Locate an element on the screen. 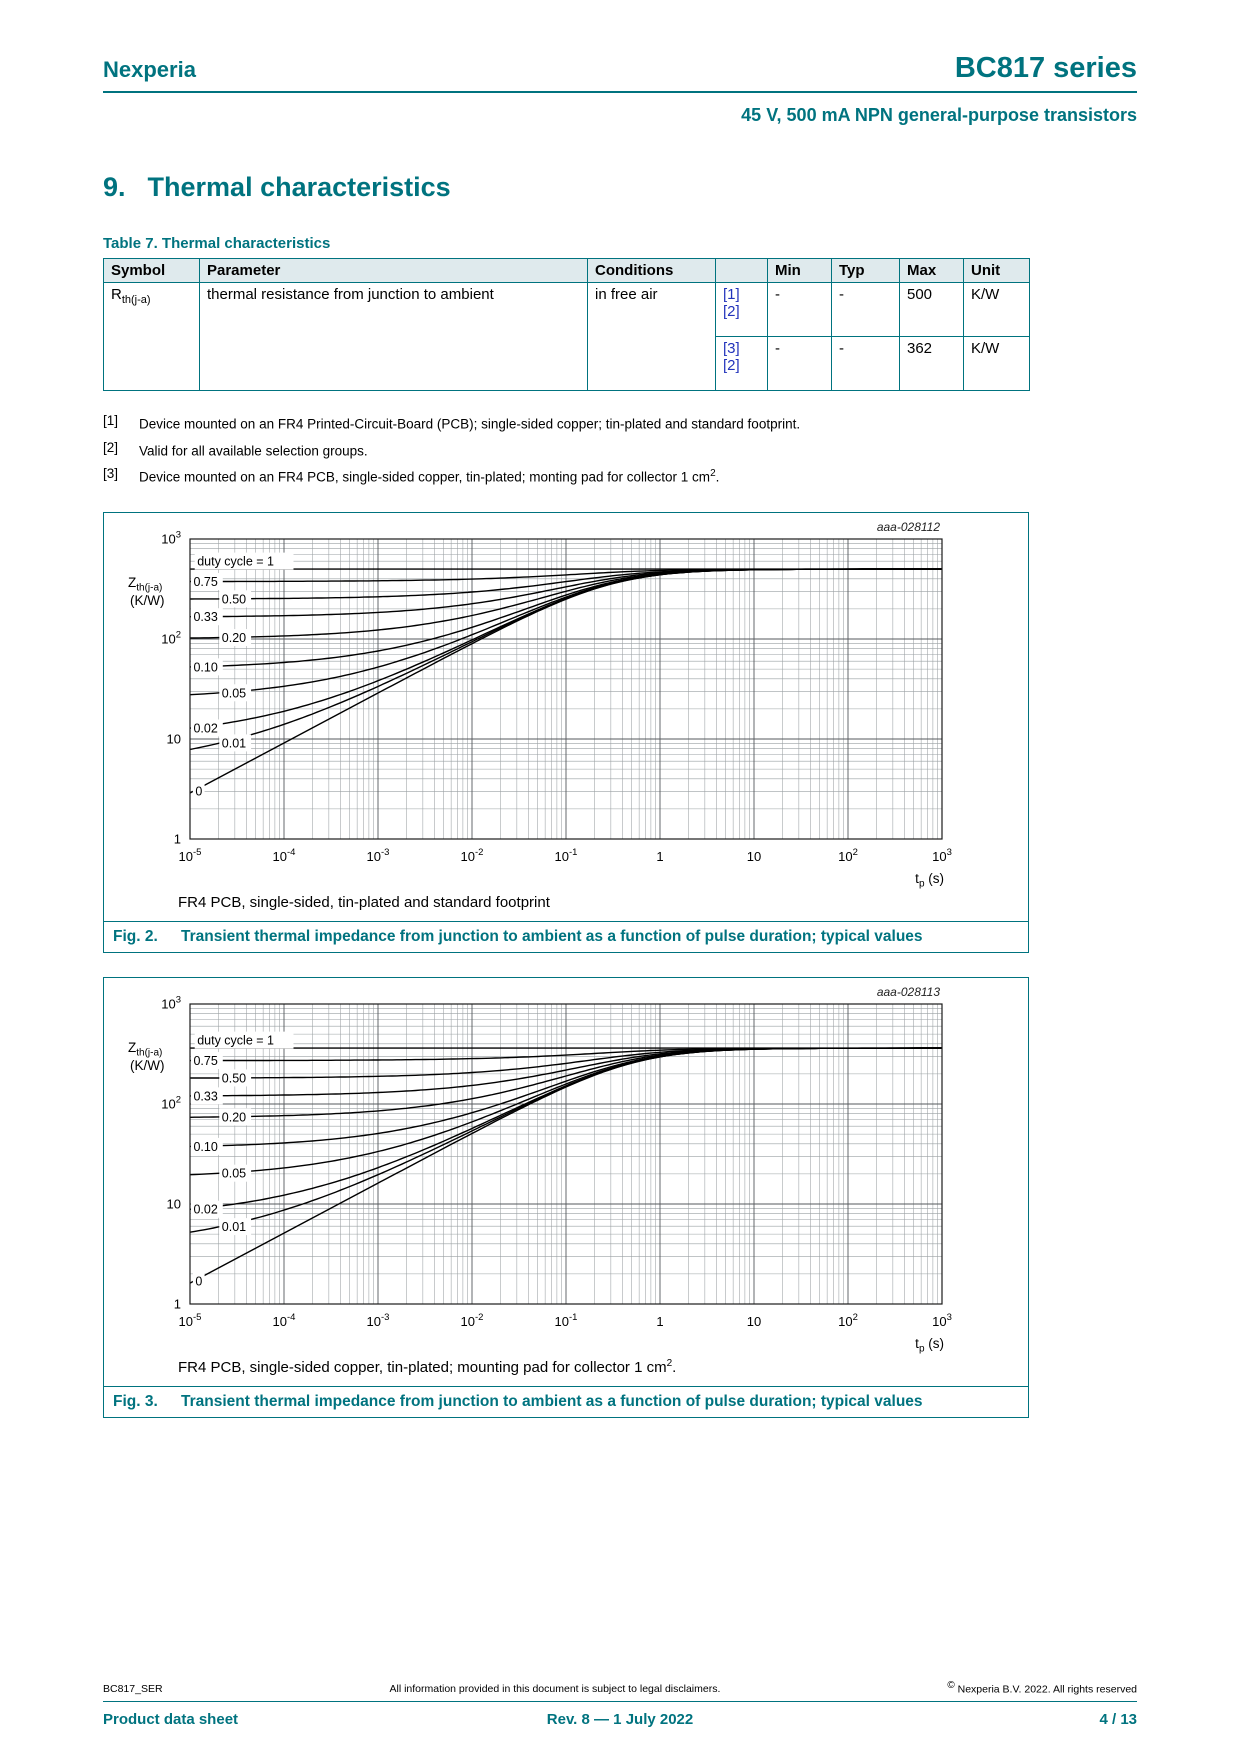  refs-cell: [3] [2] is located at coordinates (741, 363).